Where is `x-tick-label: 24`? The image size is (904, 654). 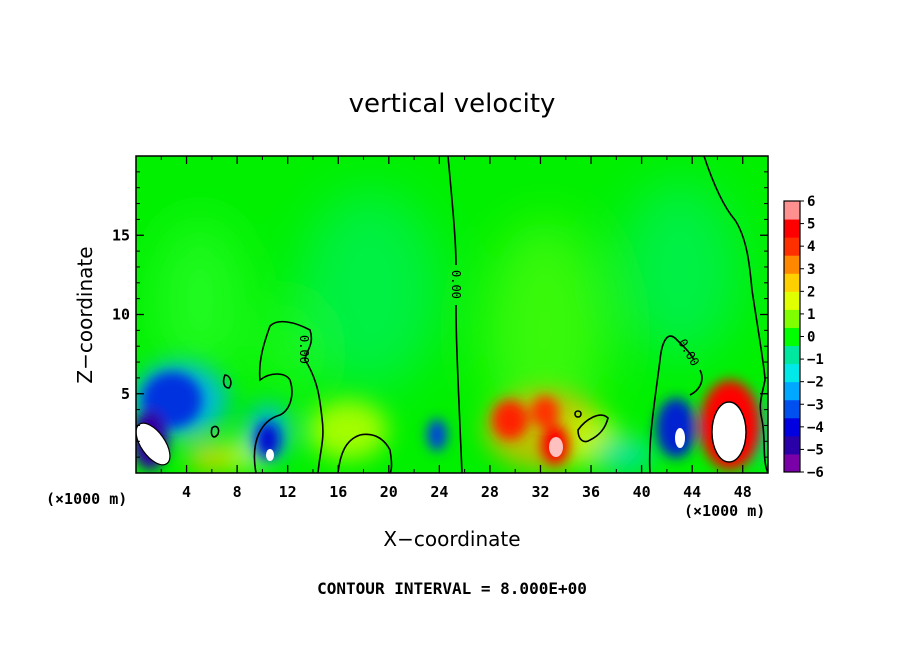
x-tick-label: 24 is located at coordinates (439, 492).